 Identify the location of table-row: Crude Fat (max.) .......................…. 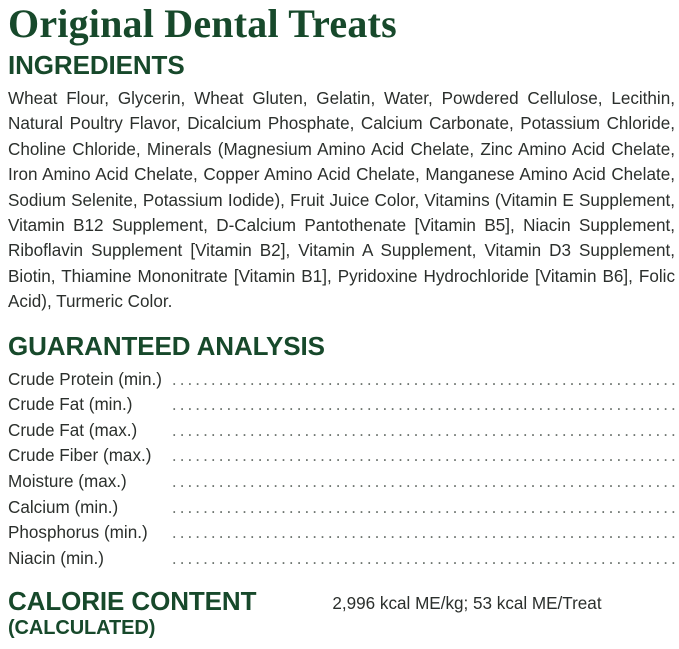
(343, 431).